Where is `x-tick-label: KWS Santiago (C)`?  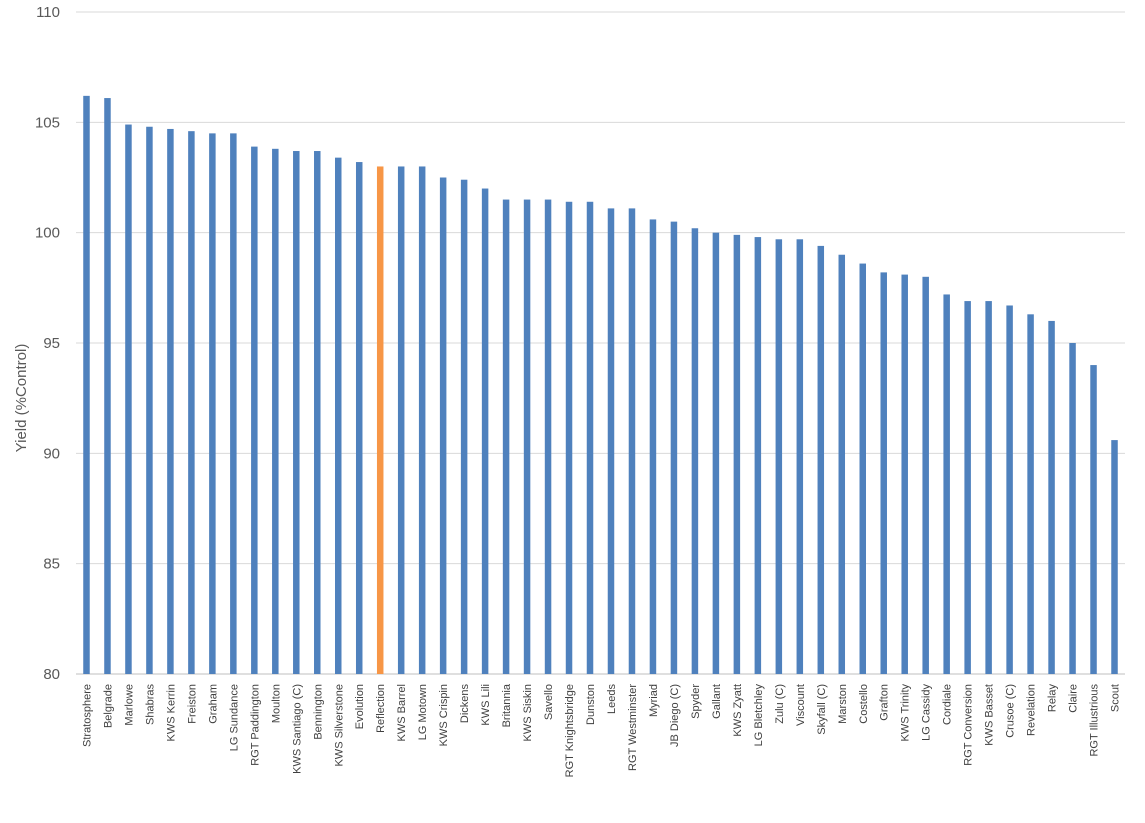 x-tick-label: KWS Santiago (C) is located at coordinates (297, 729).